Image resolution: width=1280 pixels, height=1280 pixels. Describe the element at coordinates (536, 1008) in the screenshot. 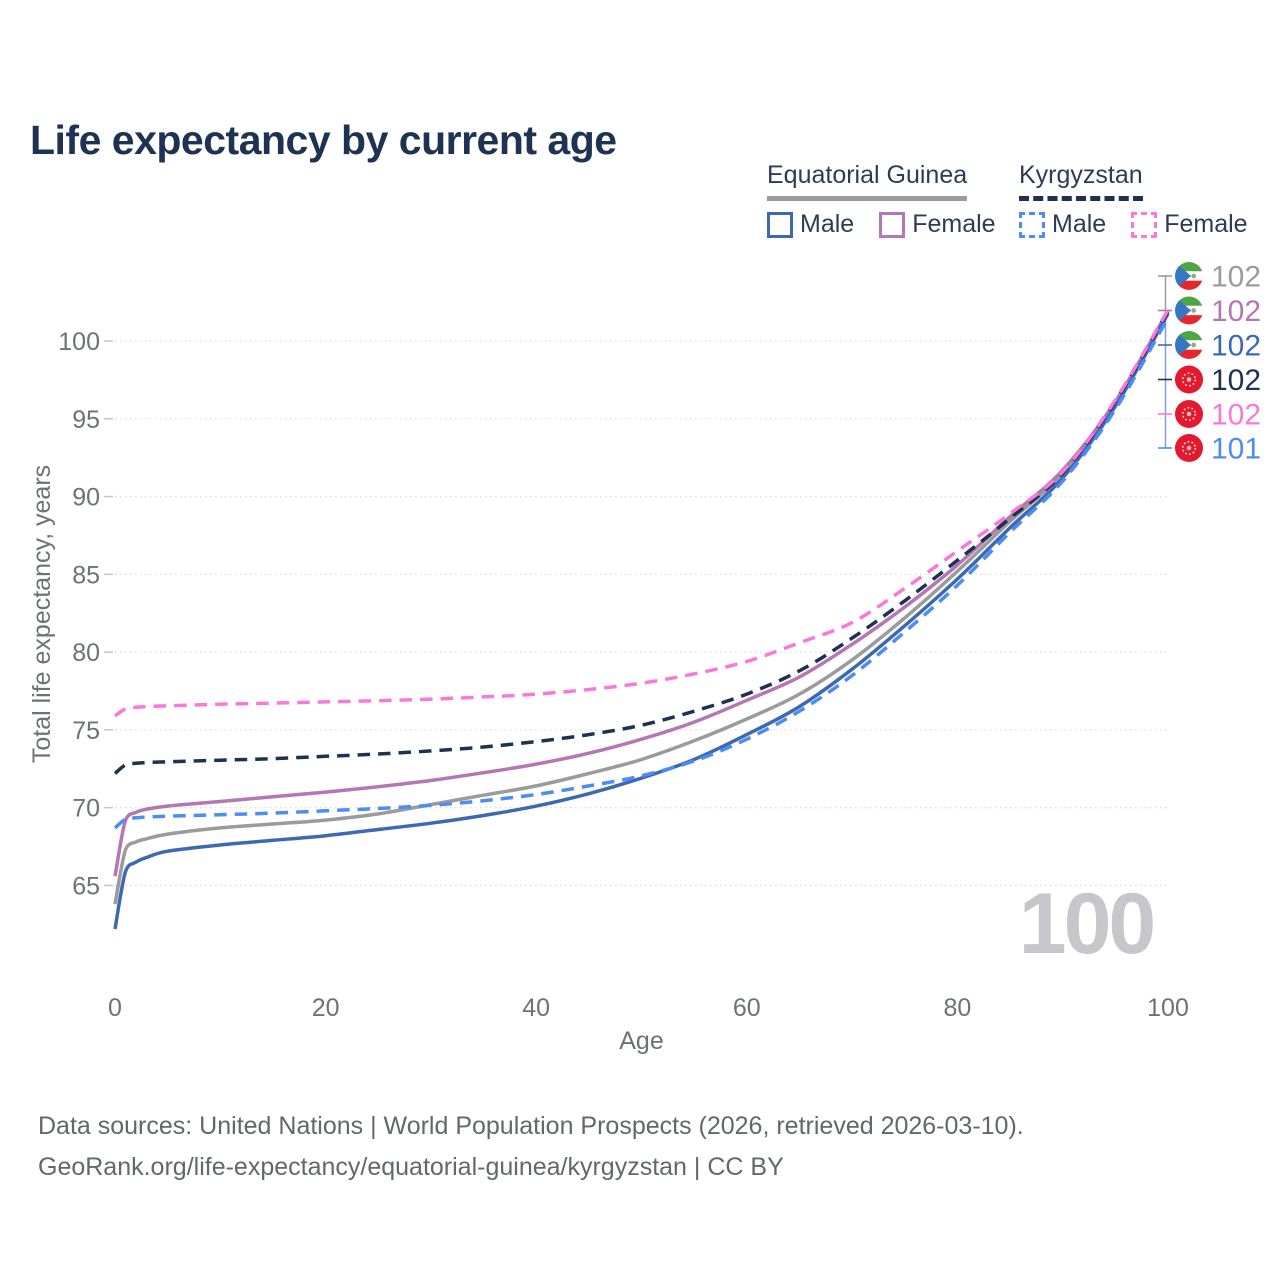

I see `x-tick-label: 40` at that location.